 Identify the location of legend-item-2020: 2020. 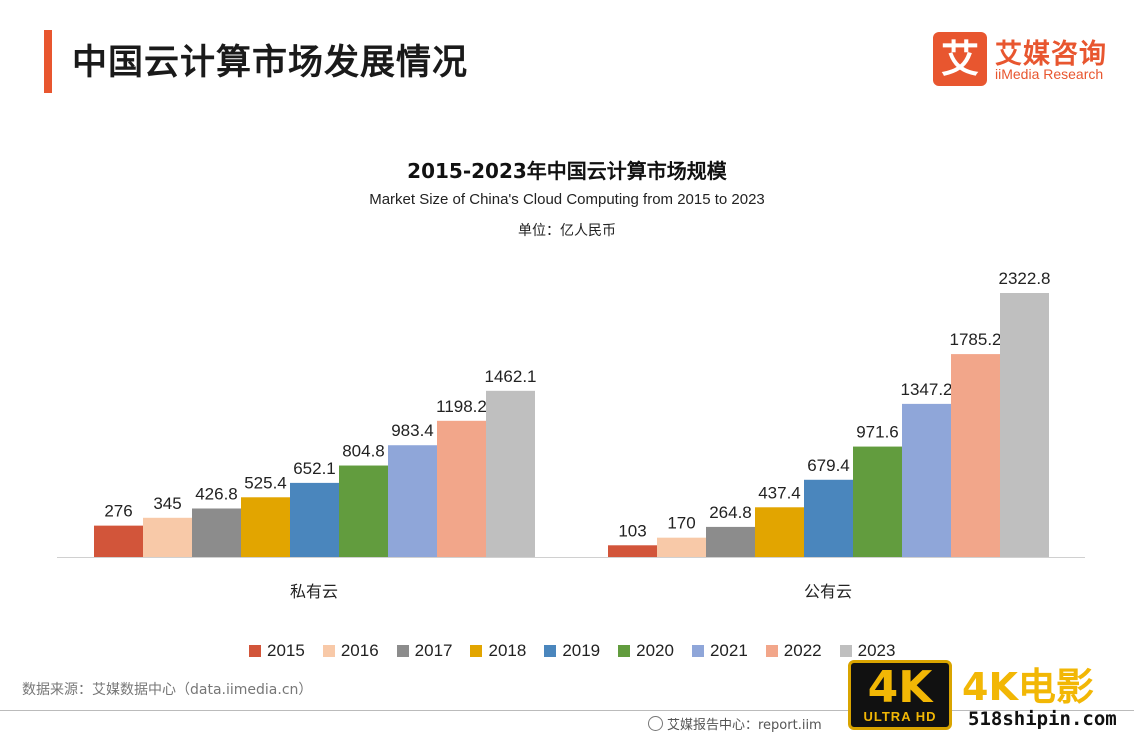
(646, 651).